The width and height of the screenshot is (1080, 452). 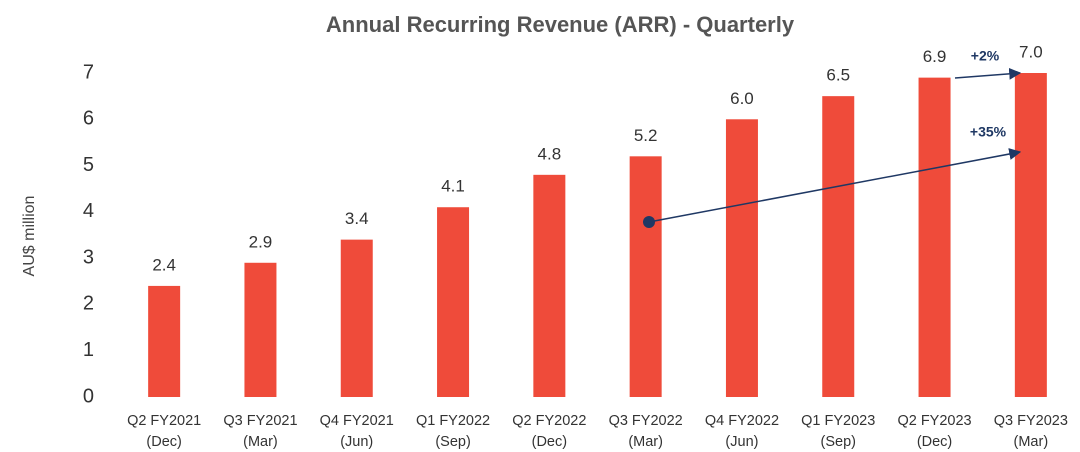 I want to click on y-tick-label: 5, so click(x=88, y=165).